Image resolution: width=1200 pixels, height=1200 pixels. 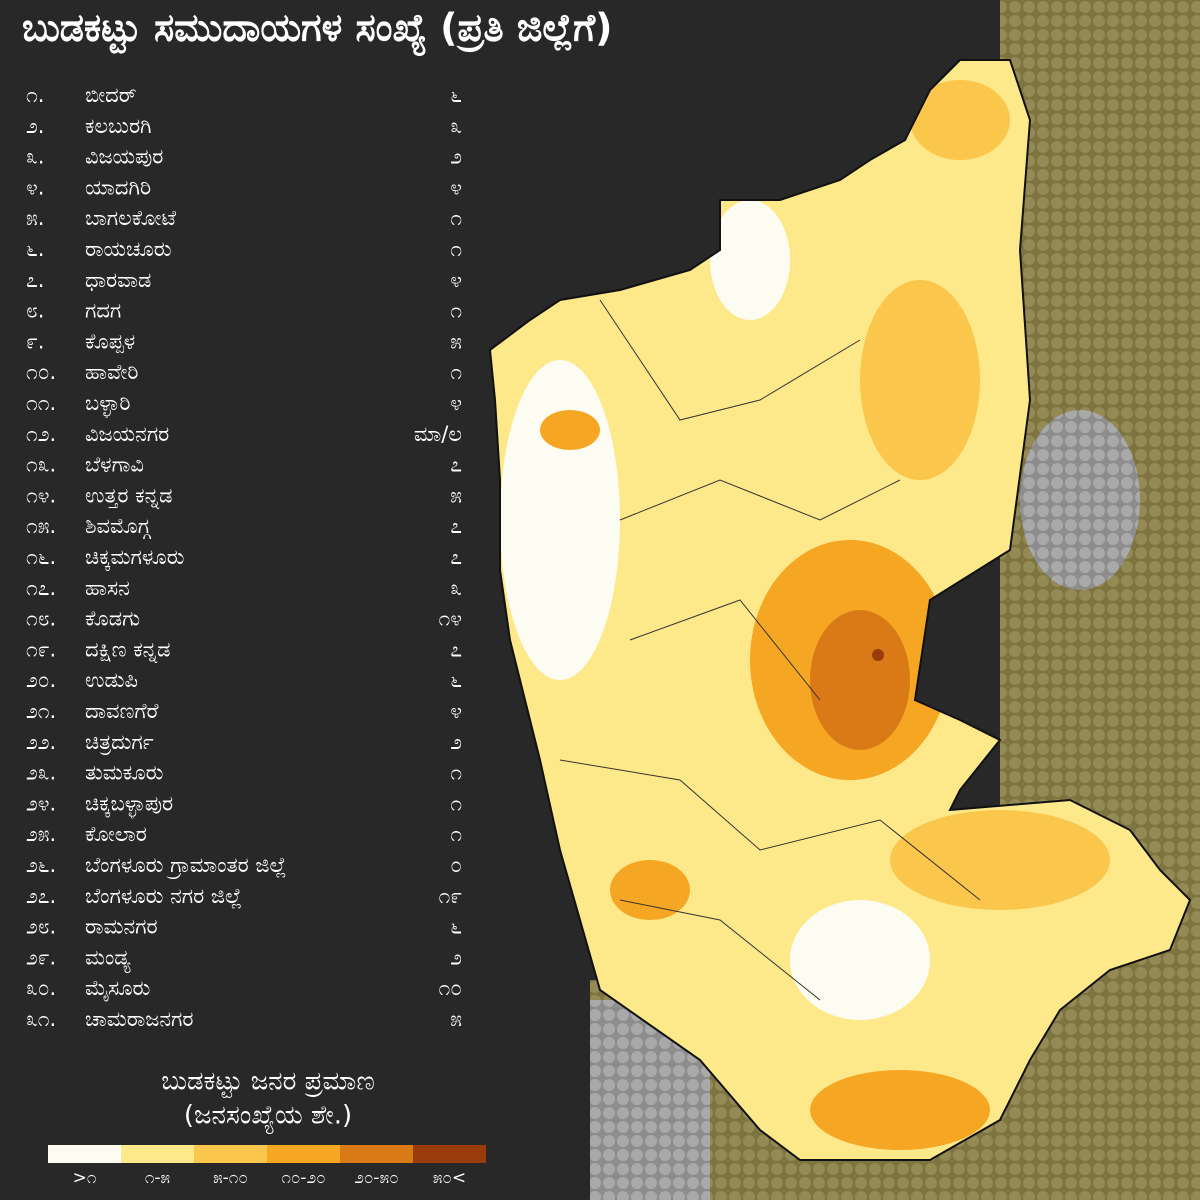 I want to click on district-number: ೨೬., so click(x=41, y=865).